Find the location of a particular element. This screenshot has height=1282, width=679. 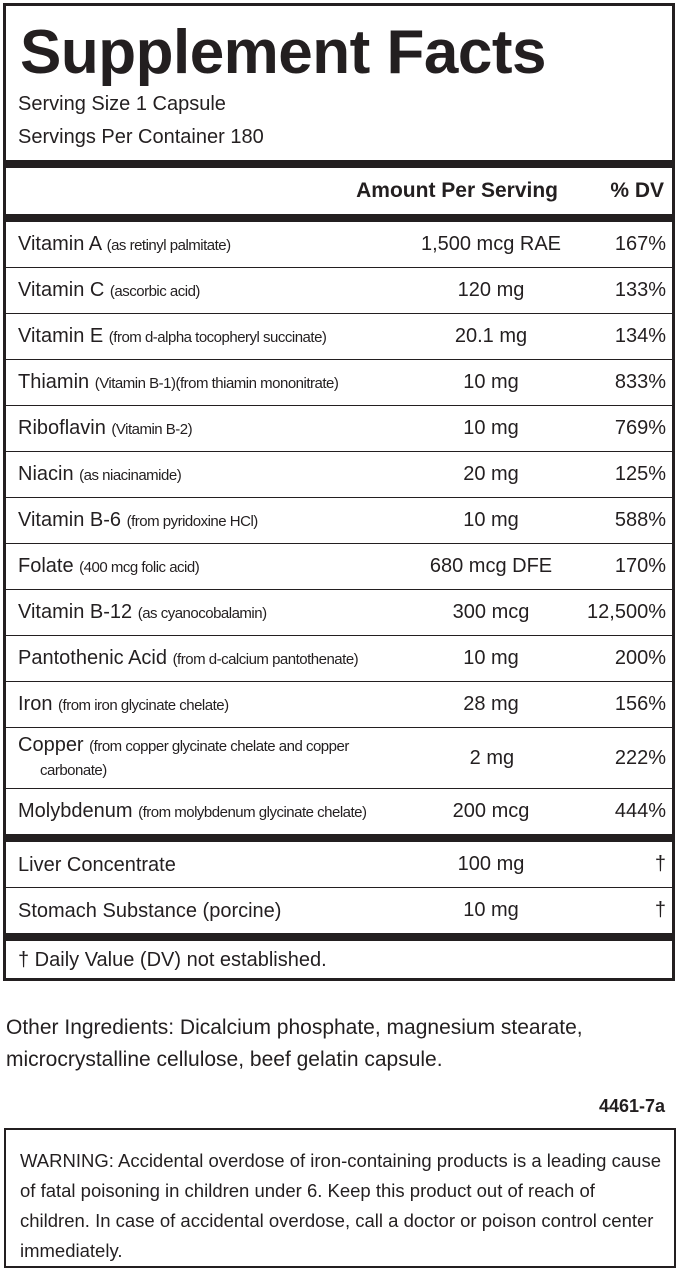

nutrient-name: Folate is located at coordinates (46, 565).